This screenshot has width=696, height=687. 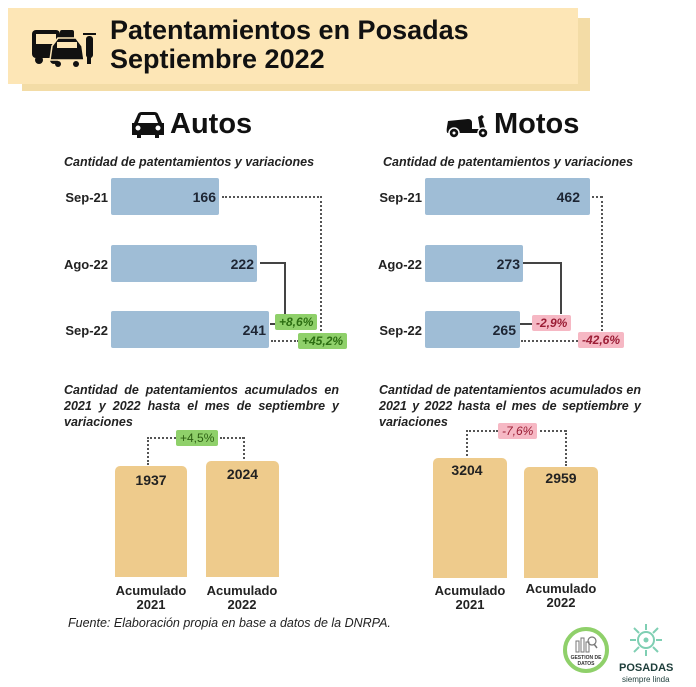 I want to click on autos-value: 241, so click(x=254, y=330).